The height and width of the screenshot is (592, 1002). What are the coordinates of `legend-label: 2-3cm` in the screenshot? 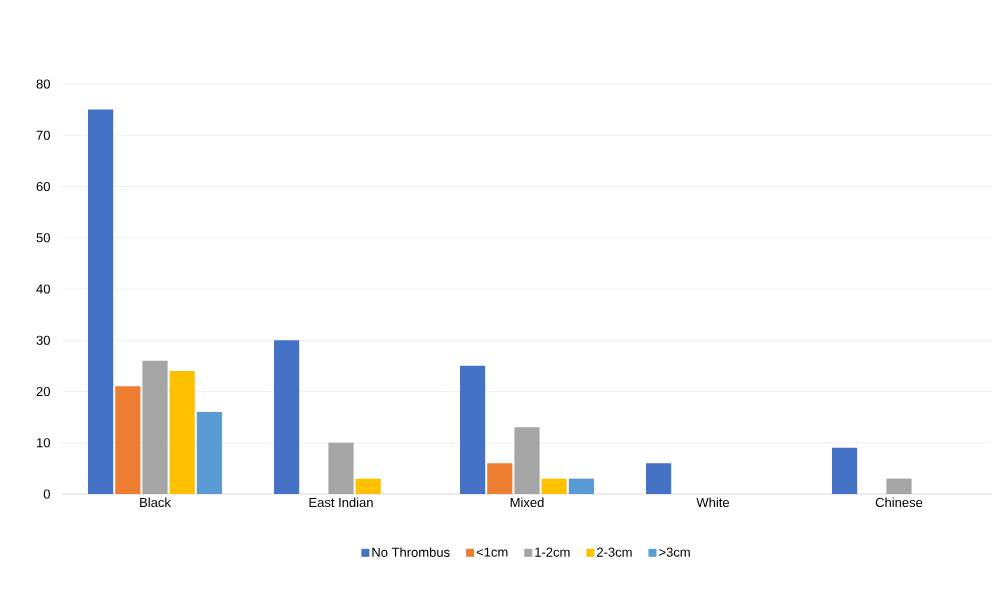 It's located at (614, 552).